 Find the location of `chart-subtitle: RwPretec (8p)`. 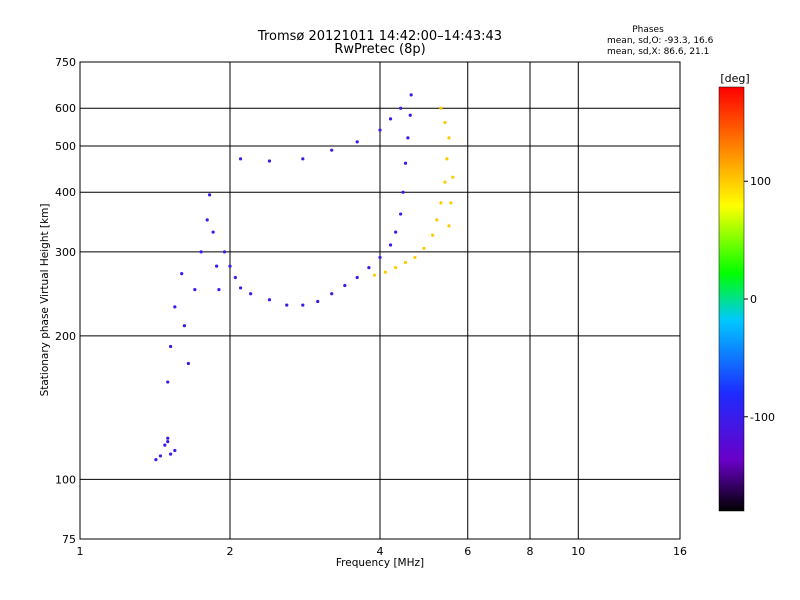

chart-subtitle: RwPretec (8p) is located at coordinates (379, 49).